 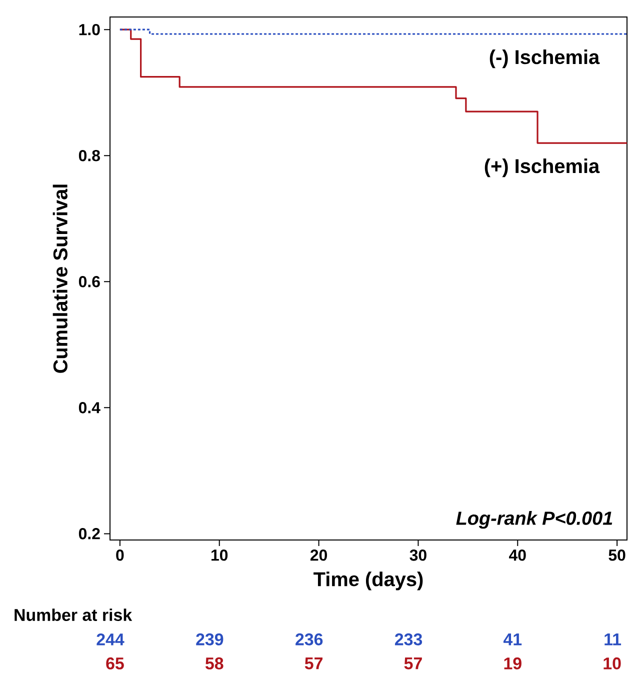 I want to click on text: Number at risk, so click(x=73, y=615).